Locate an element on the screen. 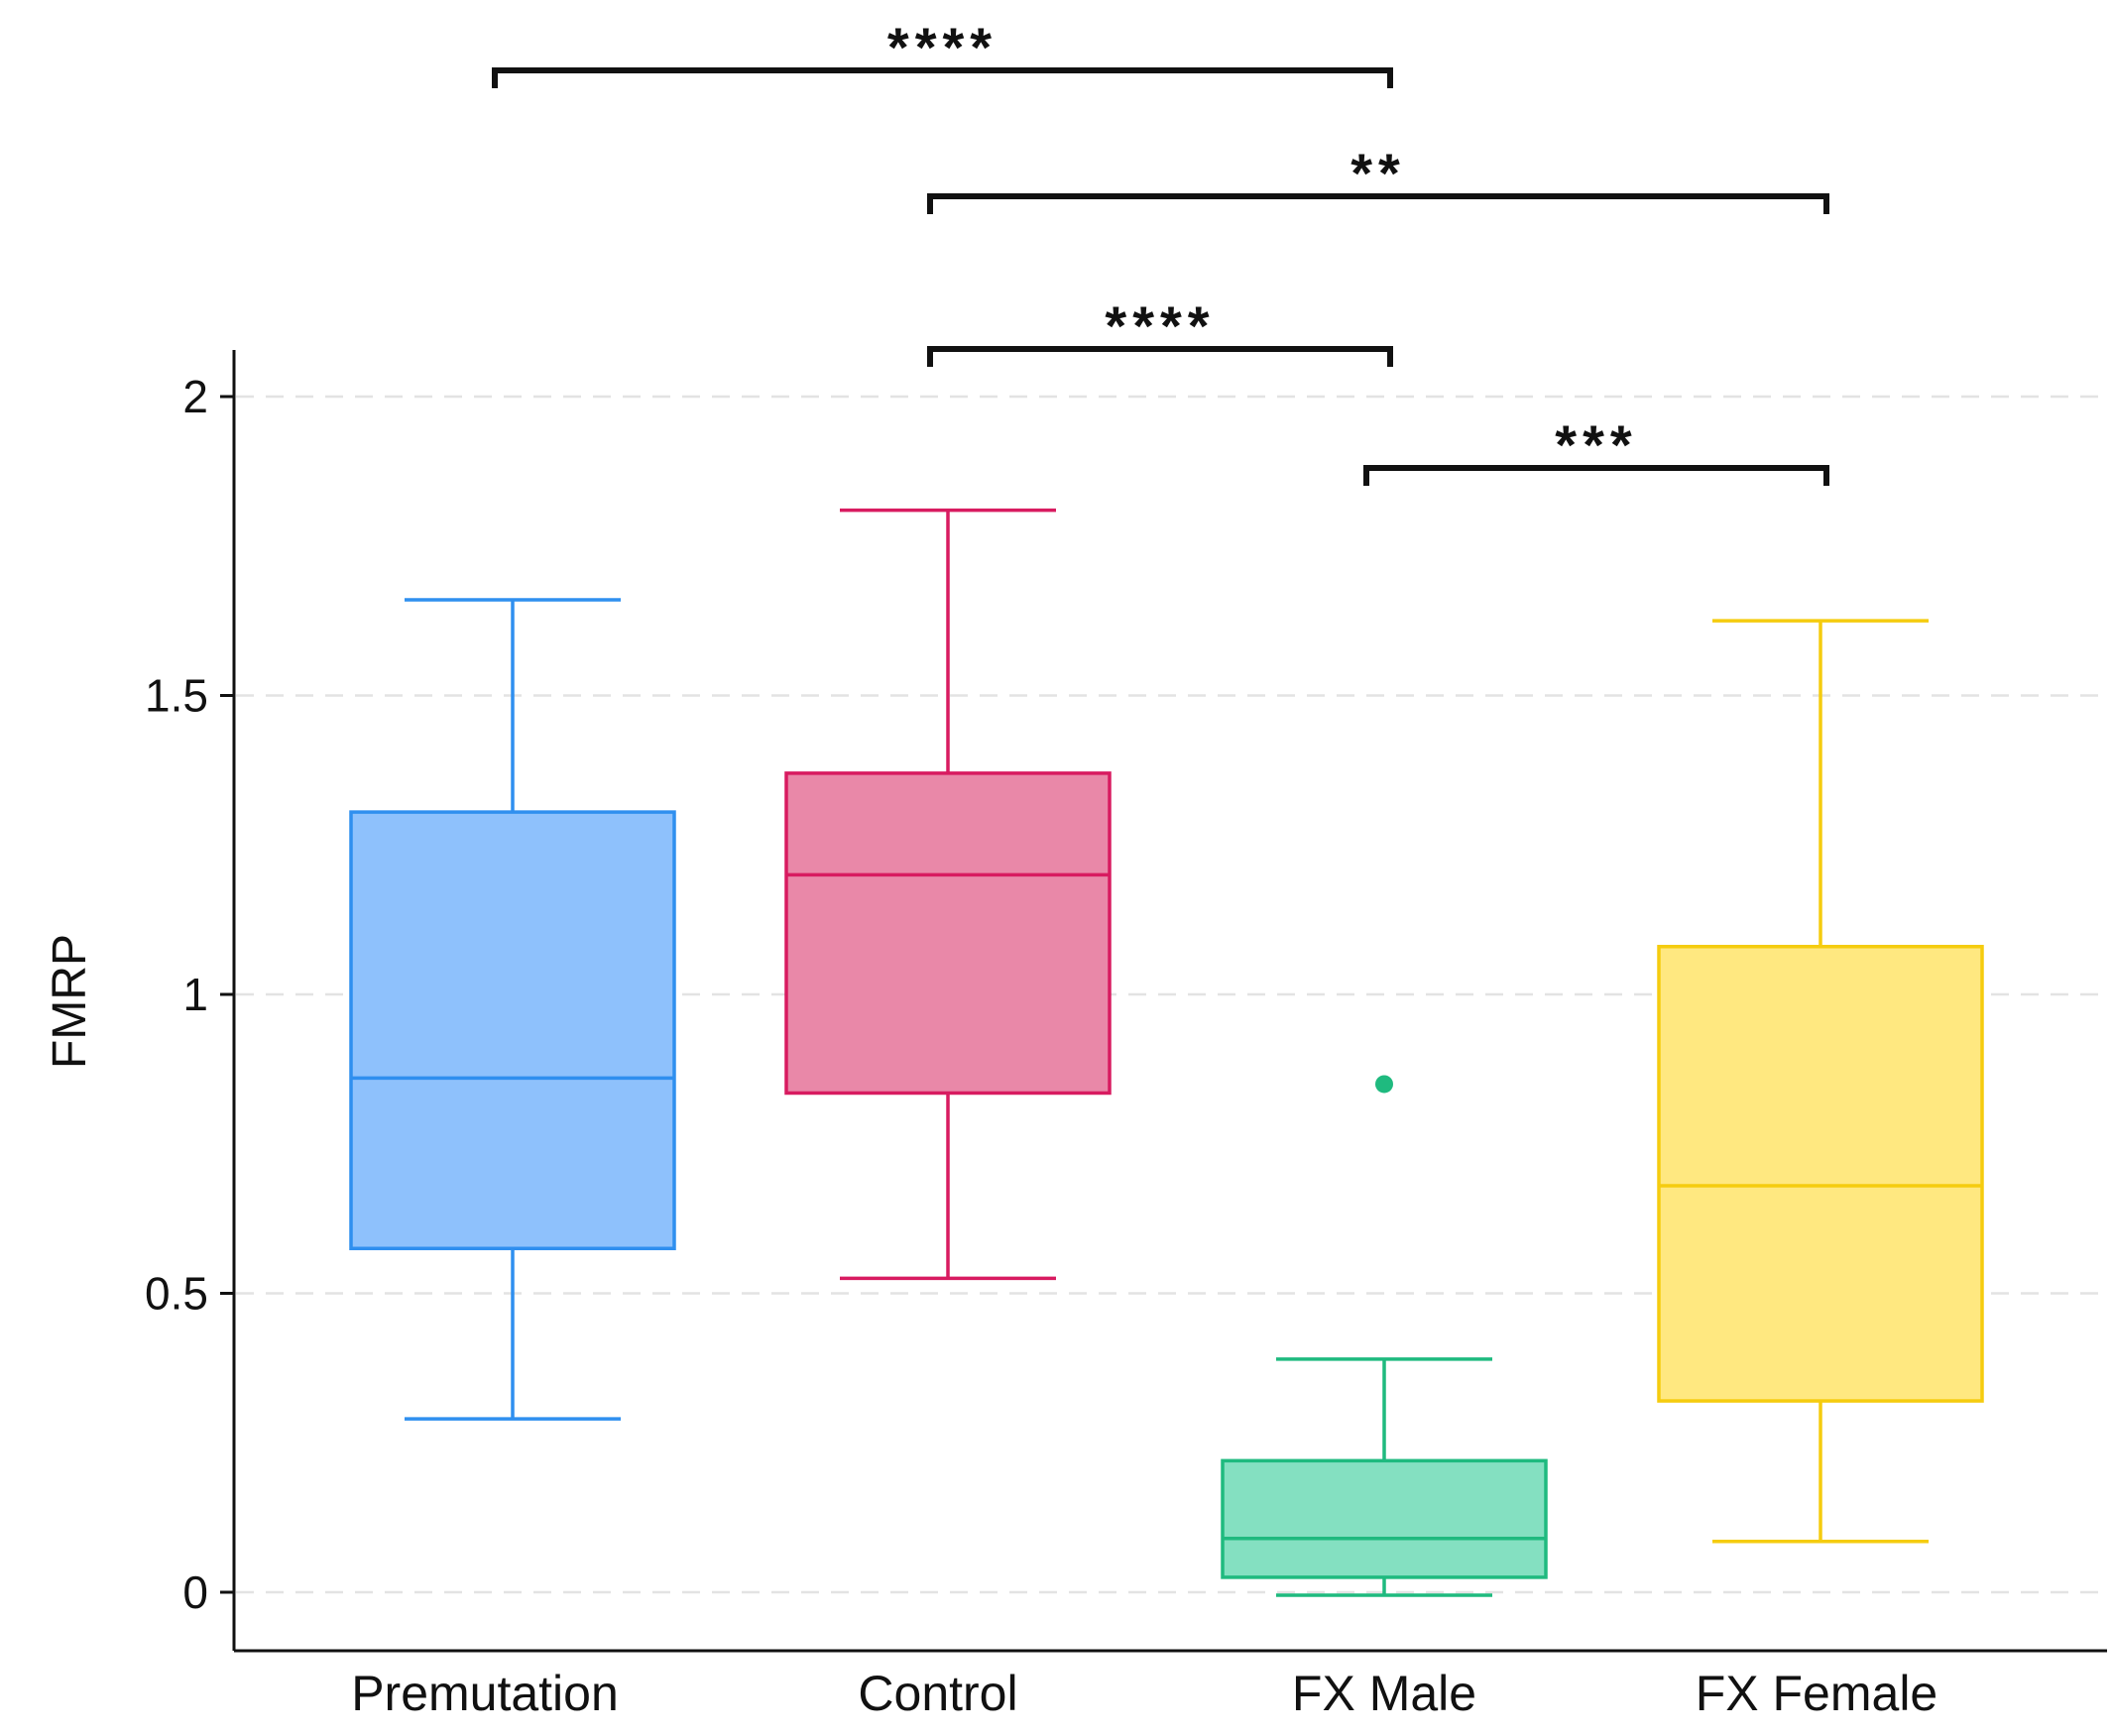 The image size is (2113, 1736). significance-bracket-2: **** is located at coordinates (1160, 330).